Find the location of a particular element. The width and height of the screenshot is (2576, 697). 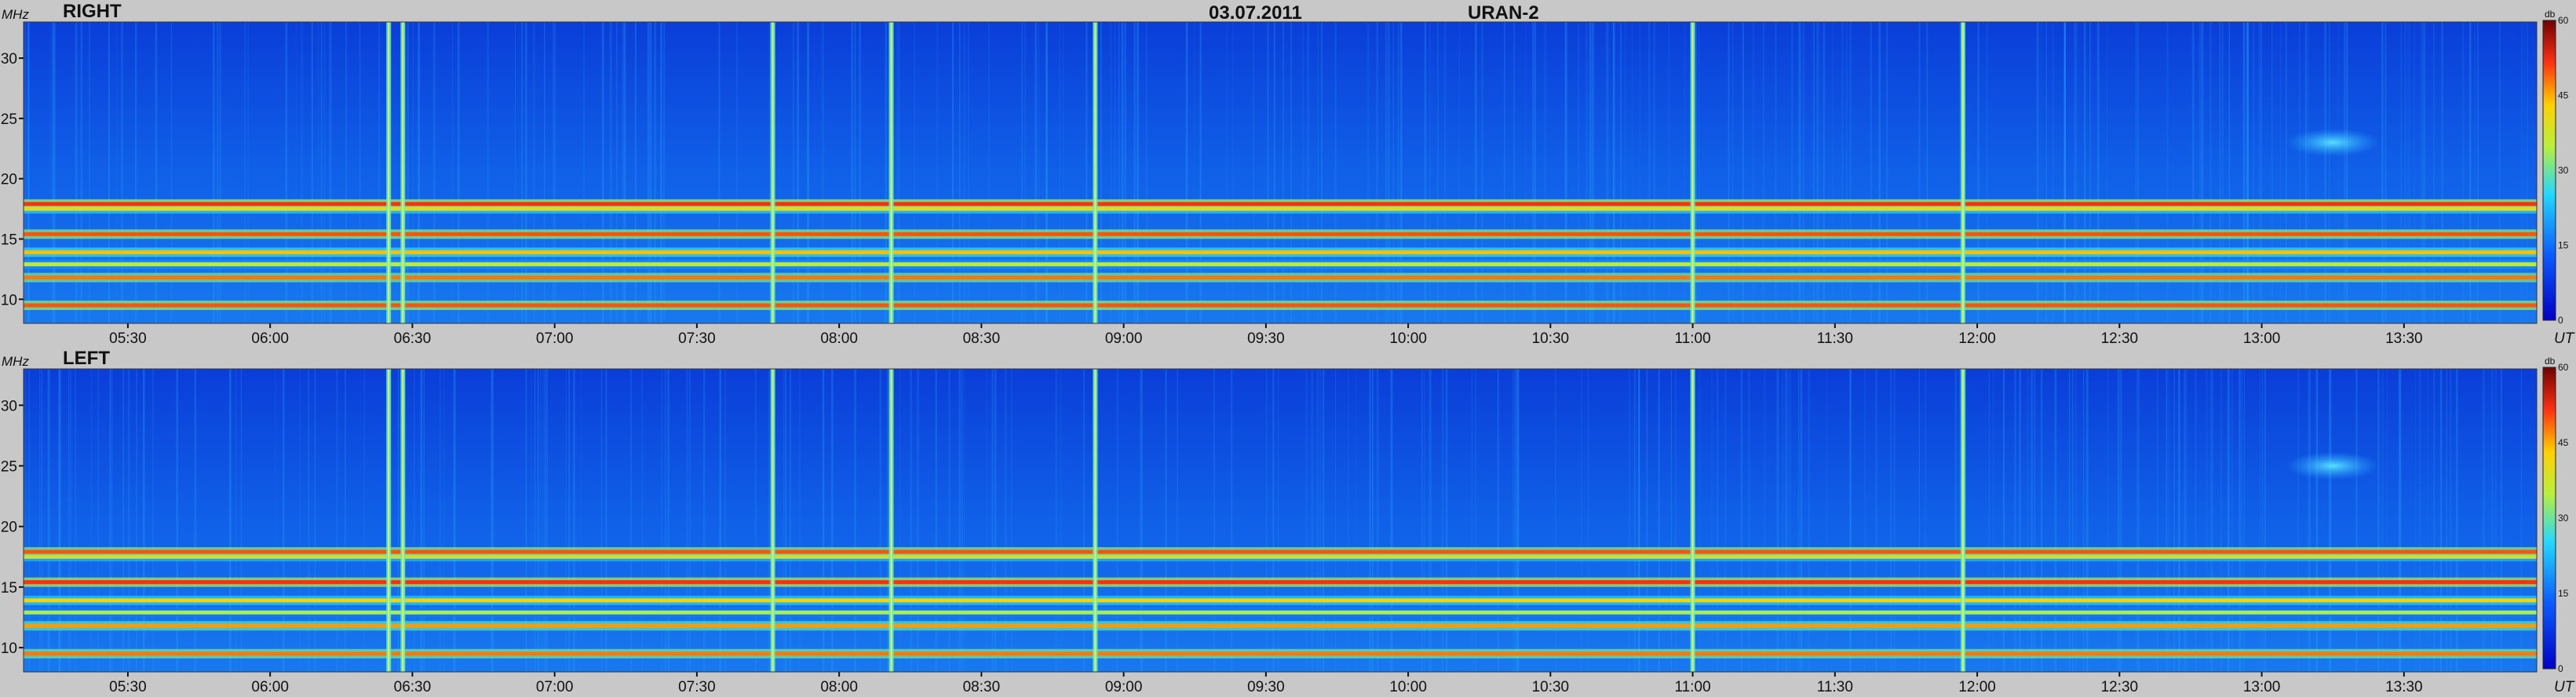

colorbar-tick-label: 30 is located at coordinates (2563, 518).